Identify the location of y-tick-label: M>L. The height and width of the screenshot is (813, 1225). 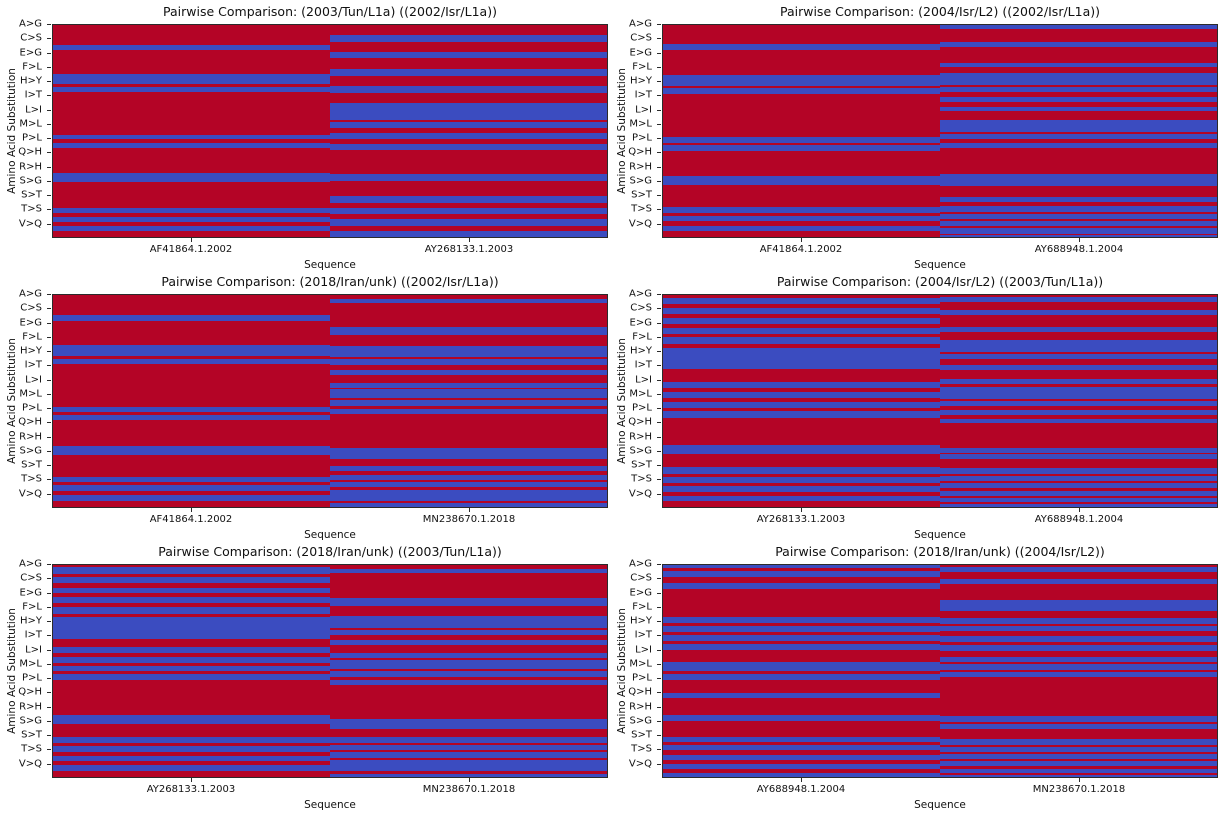
(30, 664).